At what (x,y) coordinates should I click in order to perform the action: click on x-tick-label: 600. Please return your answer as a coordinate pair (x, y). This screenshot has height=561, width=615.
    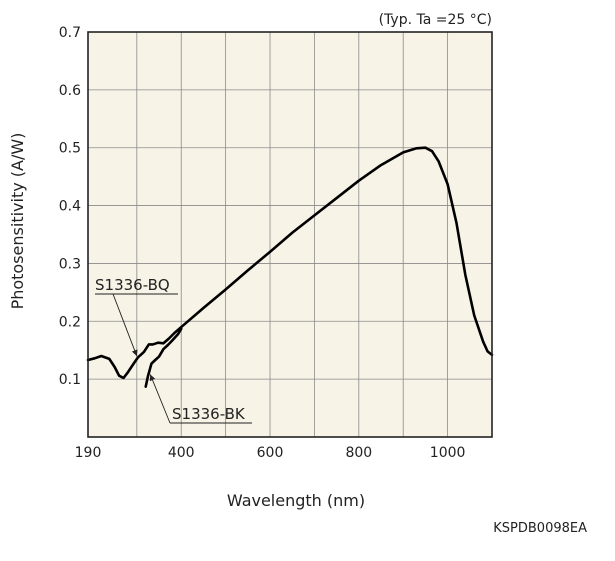
    Looking at the image, I should click on (270, 453).